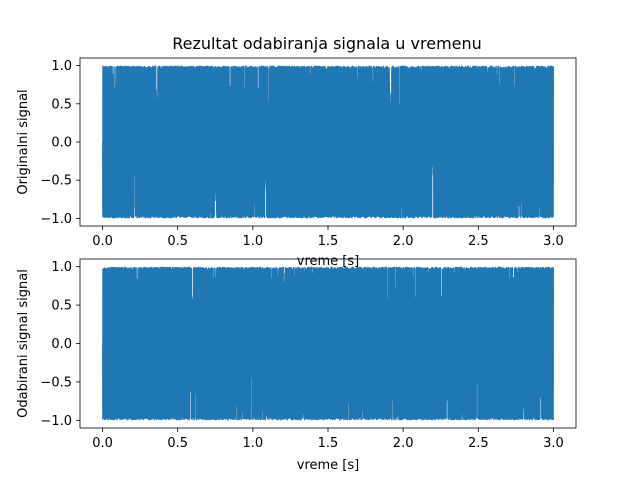 The image size is (640, 480). Describe the element at coordinates (23, 343) in the screenshot. I see `bottom-y-axis-label: Odabirani signal signal` at that location.